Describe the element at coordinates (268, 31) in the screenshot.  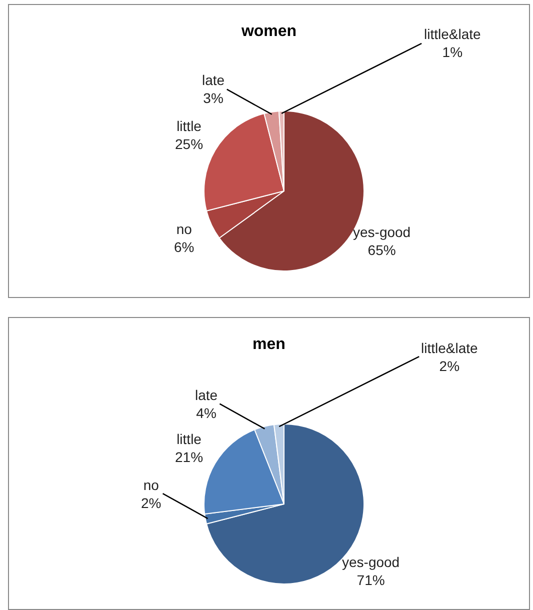
I see `chart-title: women` at that location.